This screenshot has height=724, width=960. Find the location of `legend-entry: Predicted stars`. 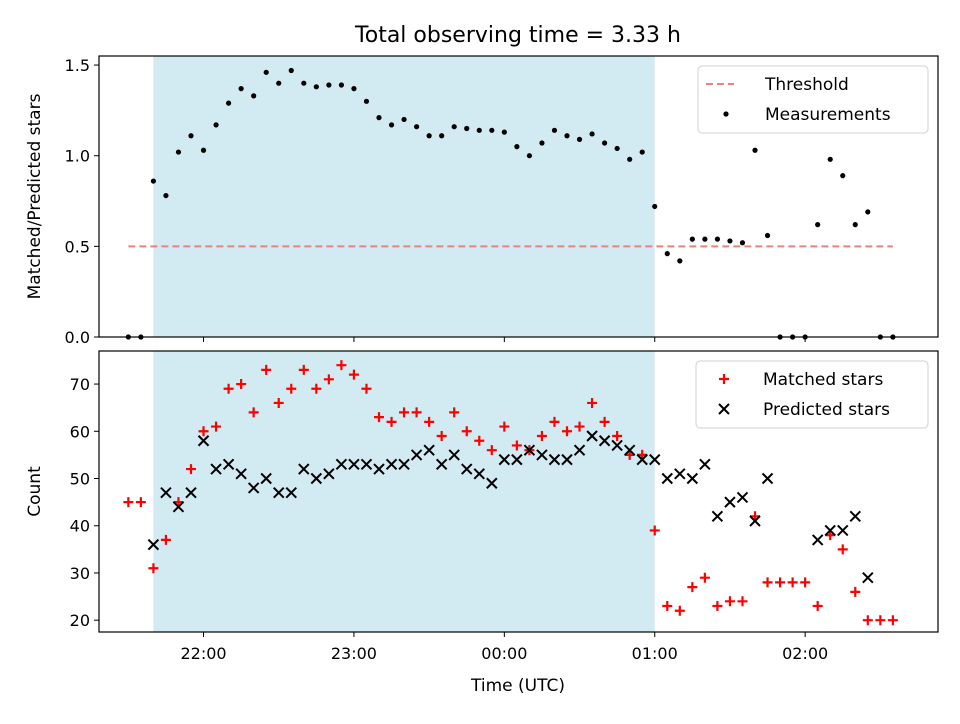

legend-entry: Predicted stars is located at coordinates (826, 410).